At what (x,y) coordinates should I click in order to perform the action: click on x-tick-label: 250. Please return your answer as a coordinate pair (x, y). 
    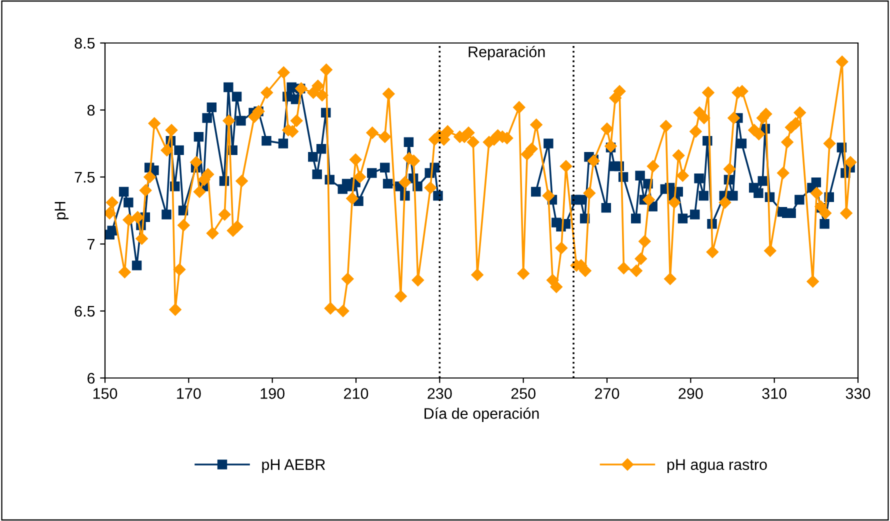
    Looking at the image, I should click on (523, 393).